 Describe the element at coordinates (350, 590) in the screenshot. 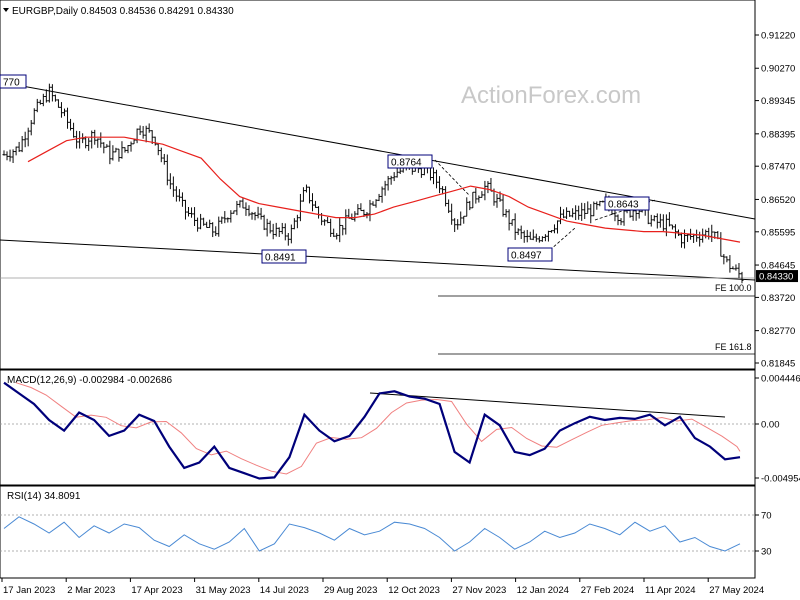

I see `date-tick-label: 29 Aug 2023` at that location.